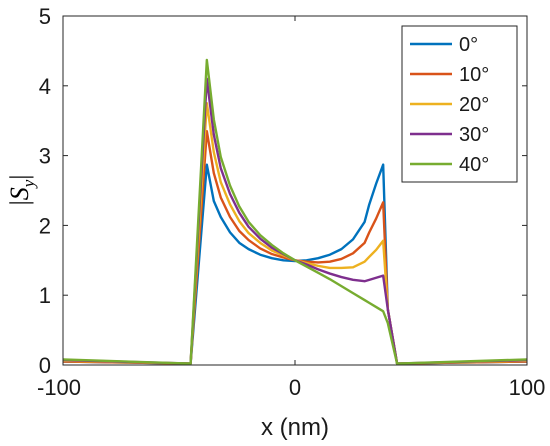 Image resolution: width=550 pixels, height=446 pixels. What do you see at coordinates (474, 165) in the screenshot?
I see `legend-label-4: 40°` at bounding box center [474, 165].